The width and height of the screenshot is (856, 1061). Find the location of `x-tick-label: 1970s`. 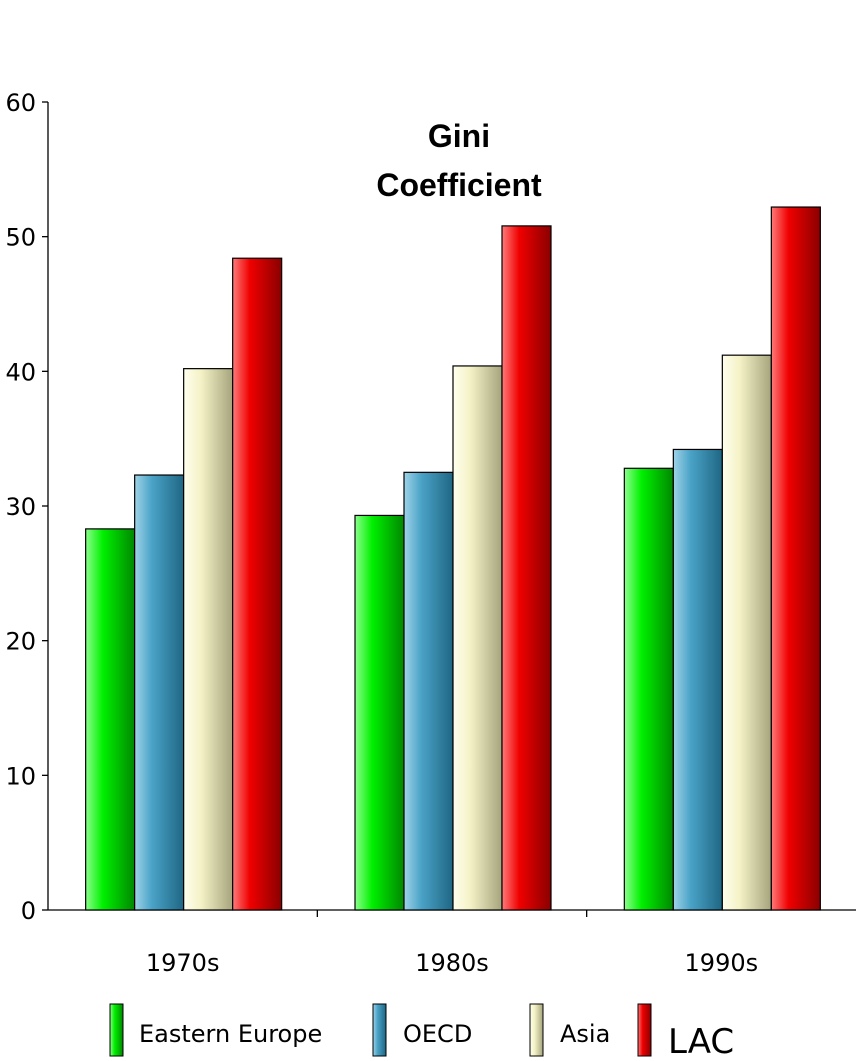

x-tick-label: 1970s is located at coordinates (183, 963).